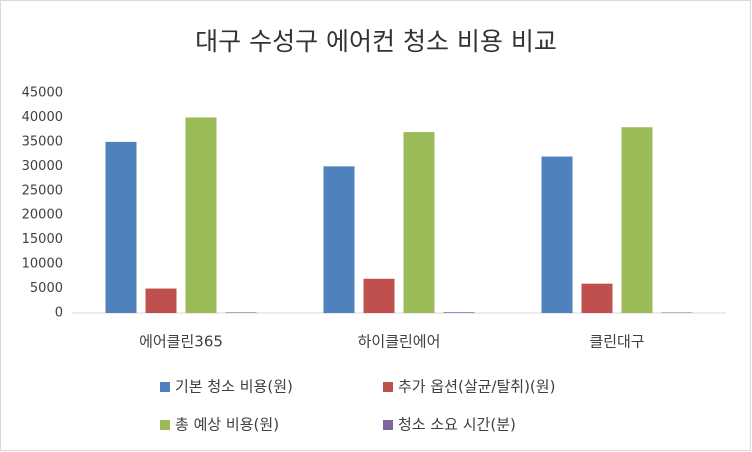 This screenshot has height=452, width=752. What do you see at coordinates (42, 215) in the screenshot?
I see `y-tick-label: 20000` at bounding box center [42, 215].